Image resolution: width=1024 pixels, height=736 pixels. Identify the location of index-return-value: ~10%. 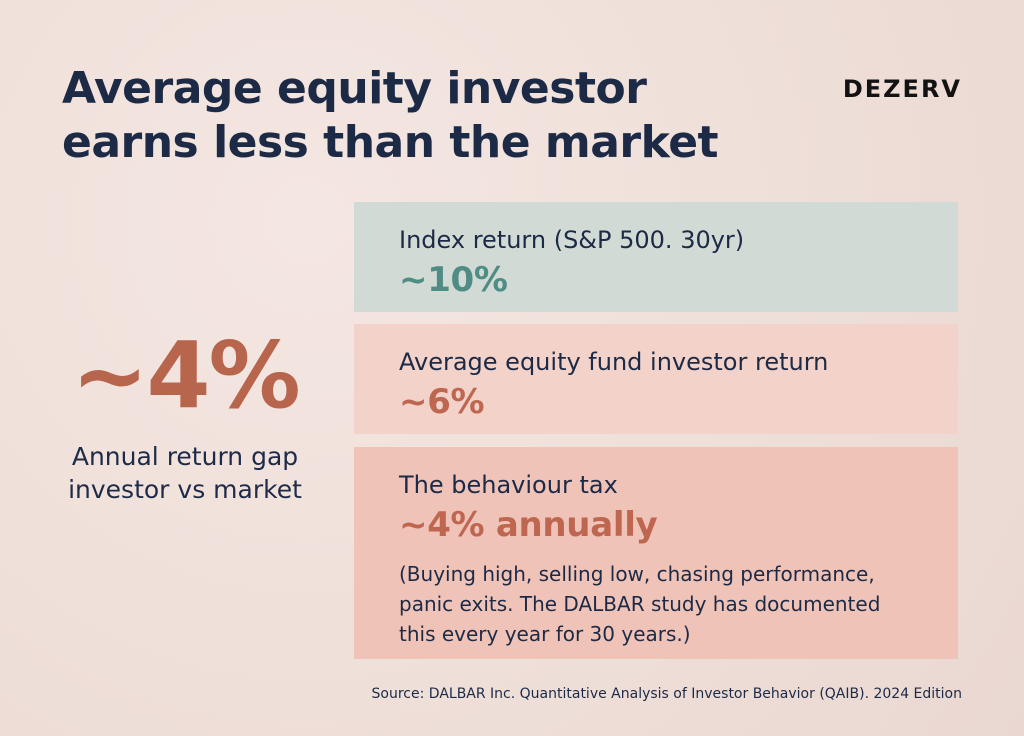
(453, 280).